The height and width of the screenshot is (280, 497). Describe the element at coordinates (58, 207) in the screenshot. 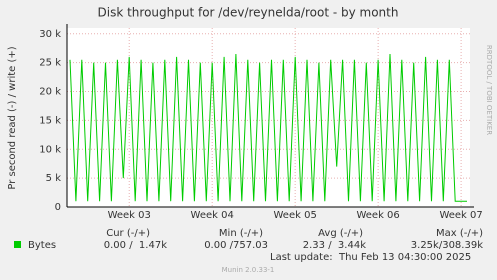

I see `y-tick-label: 0` at that location.